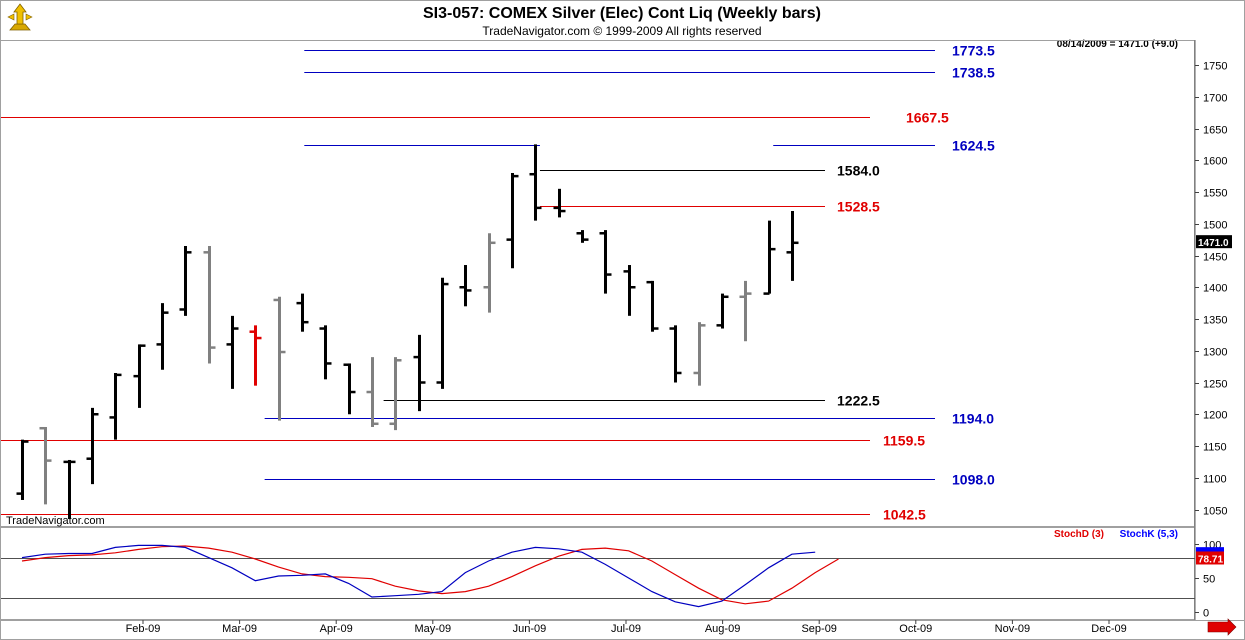 The image size is (1245, 640). What do you see at coordinates (973, 73) in the screenshot?
I see `level-label: 1738.5` at bounding box center [973, 73].